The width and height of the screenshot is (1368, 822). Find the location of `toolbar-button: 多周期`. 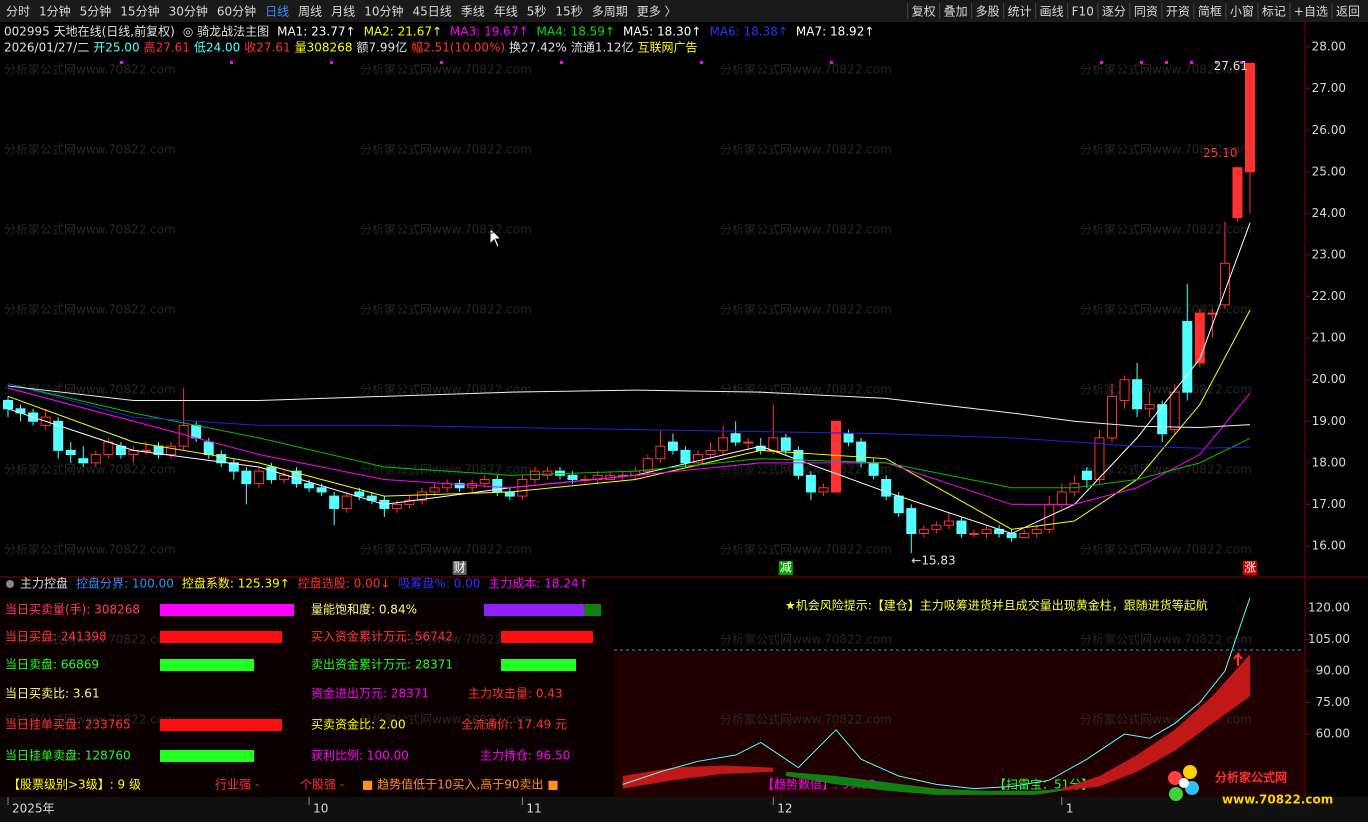

toolbar-button: 多周期 is located at coordinates (610, 12).